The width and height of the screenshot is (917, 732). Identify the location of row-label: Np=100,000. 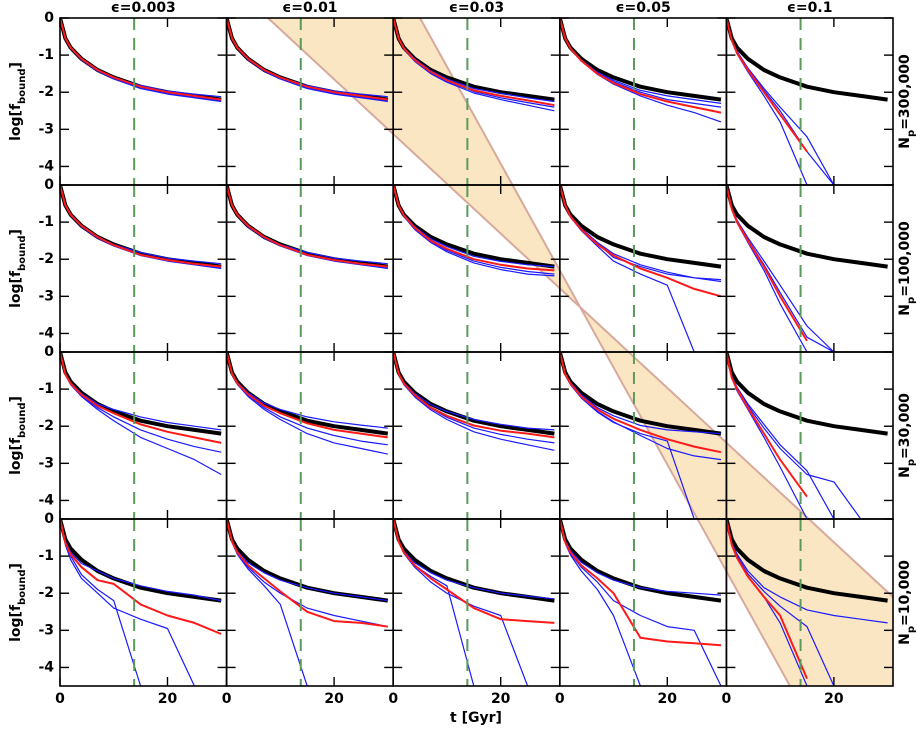
(907, 268).